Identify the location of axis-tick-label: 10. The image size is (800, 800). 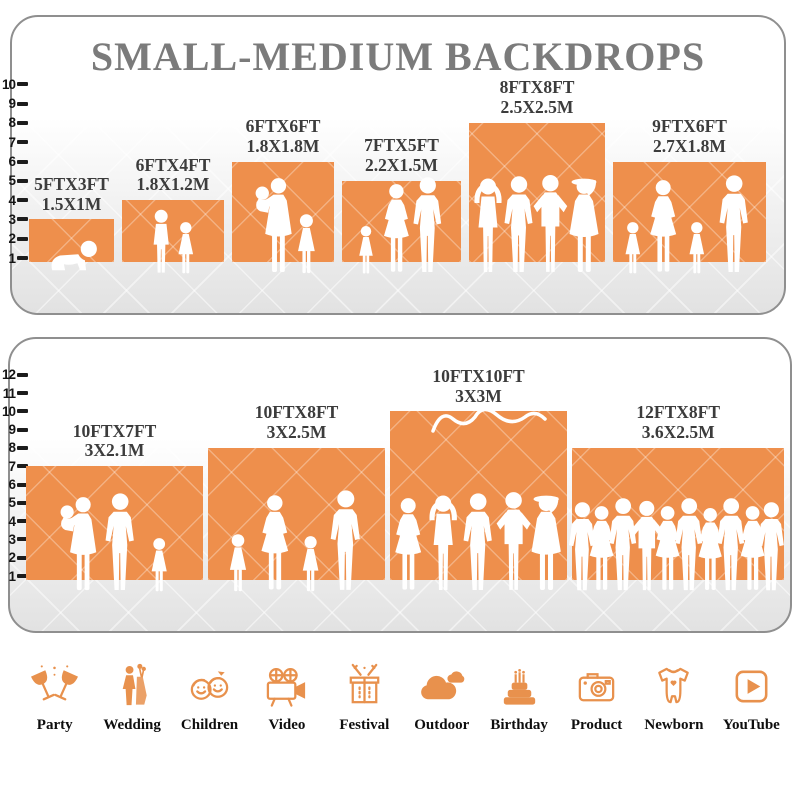
(8, 84).